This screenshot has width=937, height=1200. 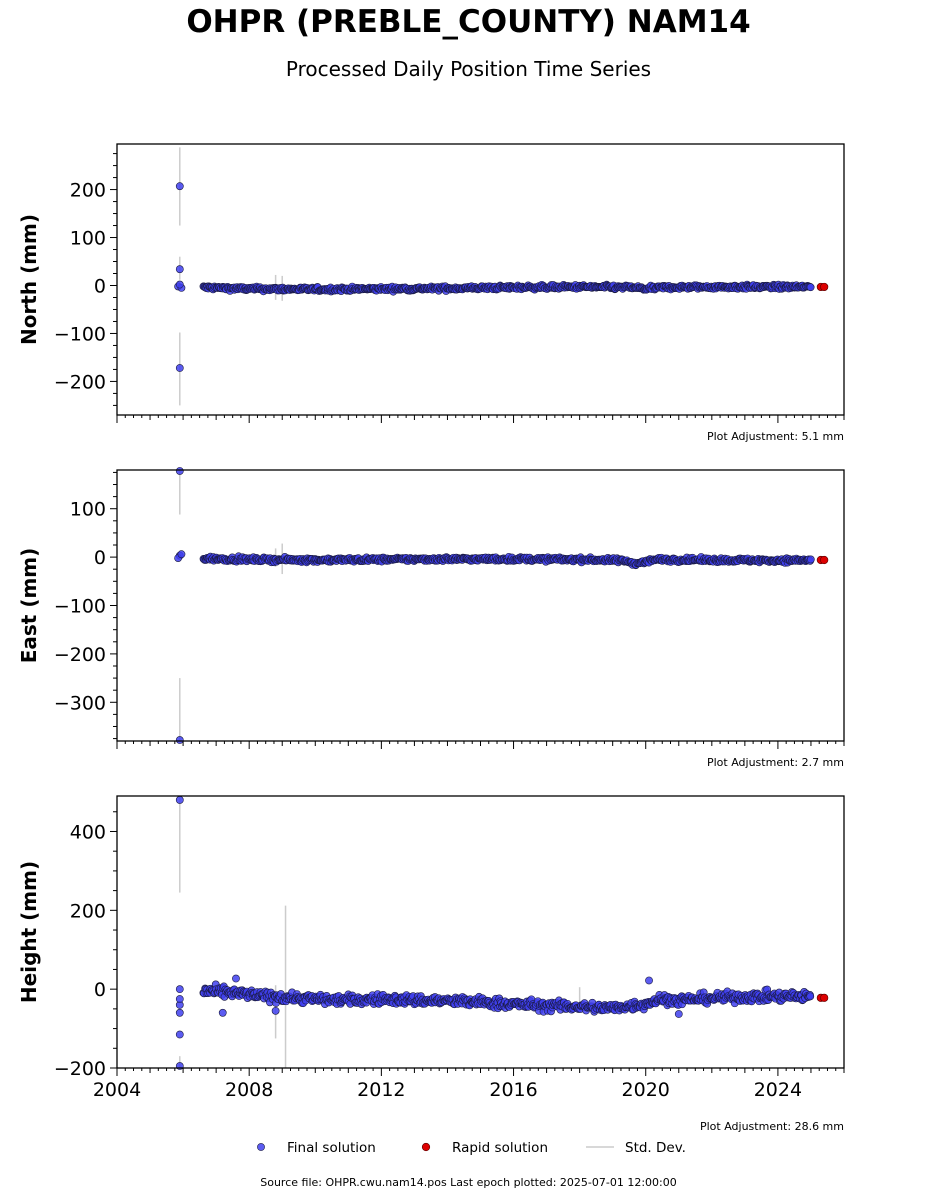 What do you see at coordinates (80, 703) in the screenshot?
I see `y-tick-label: −300` at bounding box center [80, 703].